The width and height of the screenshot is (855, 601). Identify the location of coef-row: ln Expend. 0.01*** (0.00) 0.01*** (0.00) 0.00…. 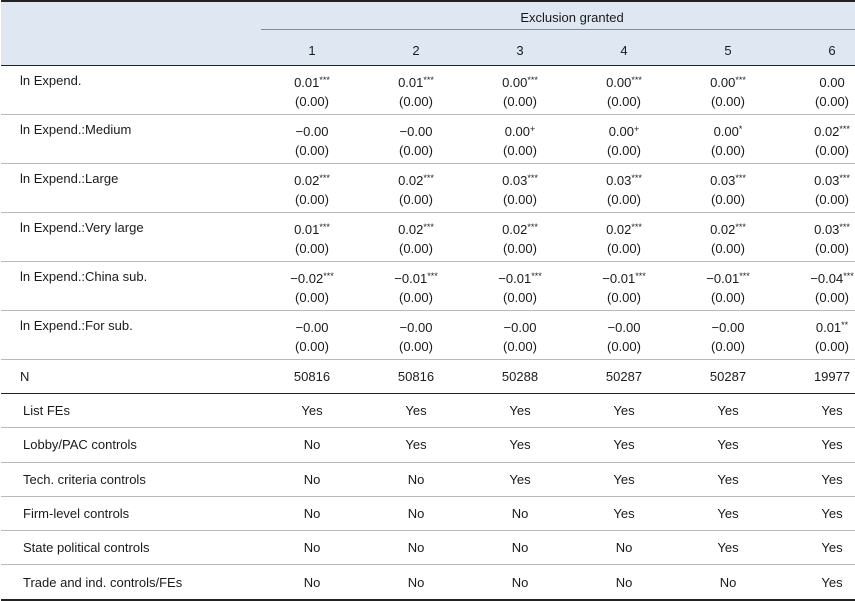
(428, 90).